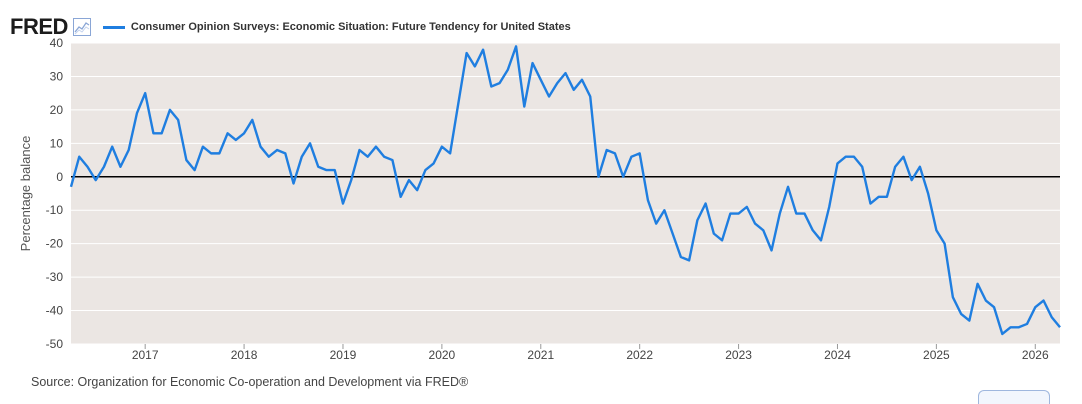 The width and height of the screenshot is (1082, 404). I want to click on x-tick-label: 2025, so click(936, 355).